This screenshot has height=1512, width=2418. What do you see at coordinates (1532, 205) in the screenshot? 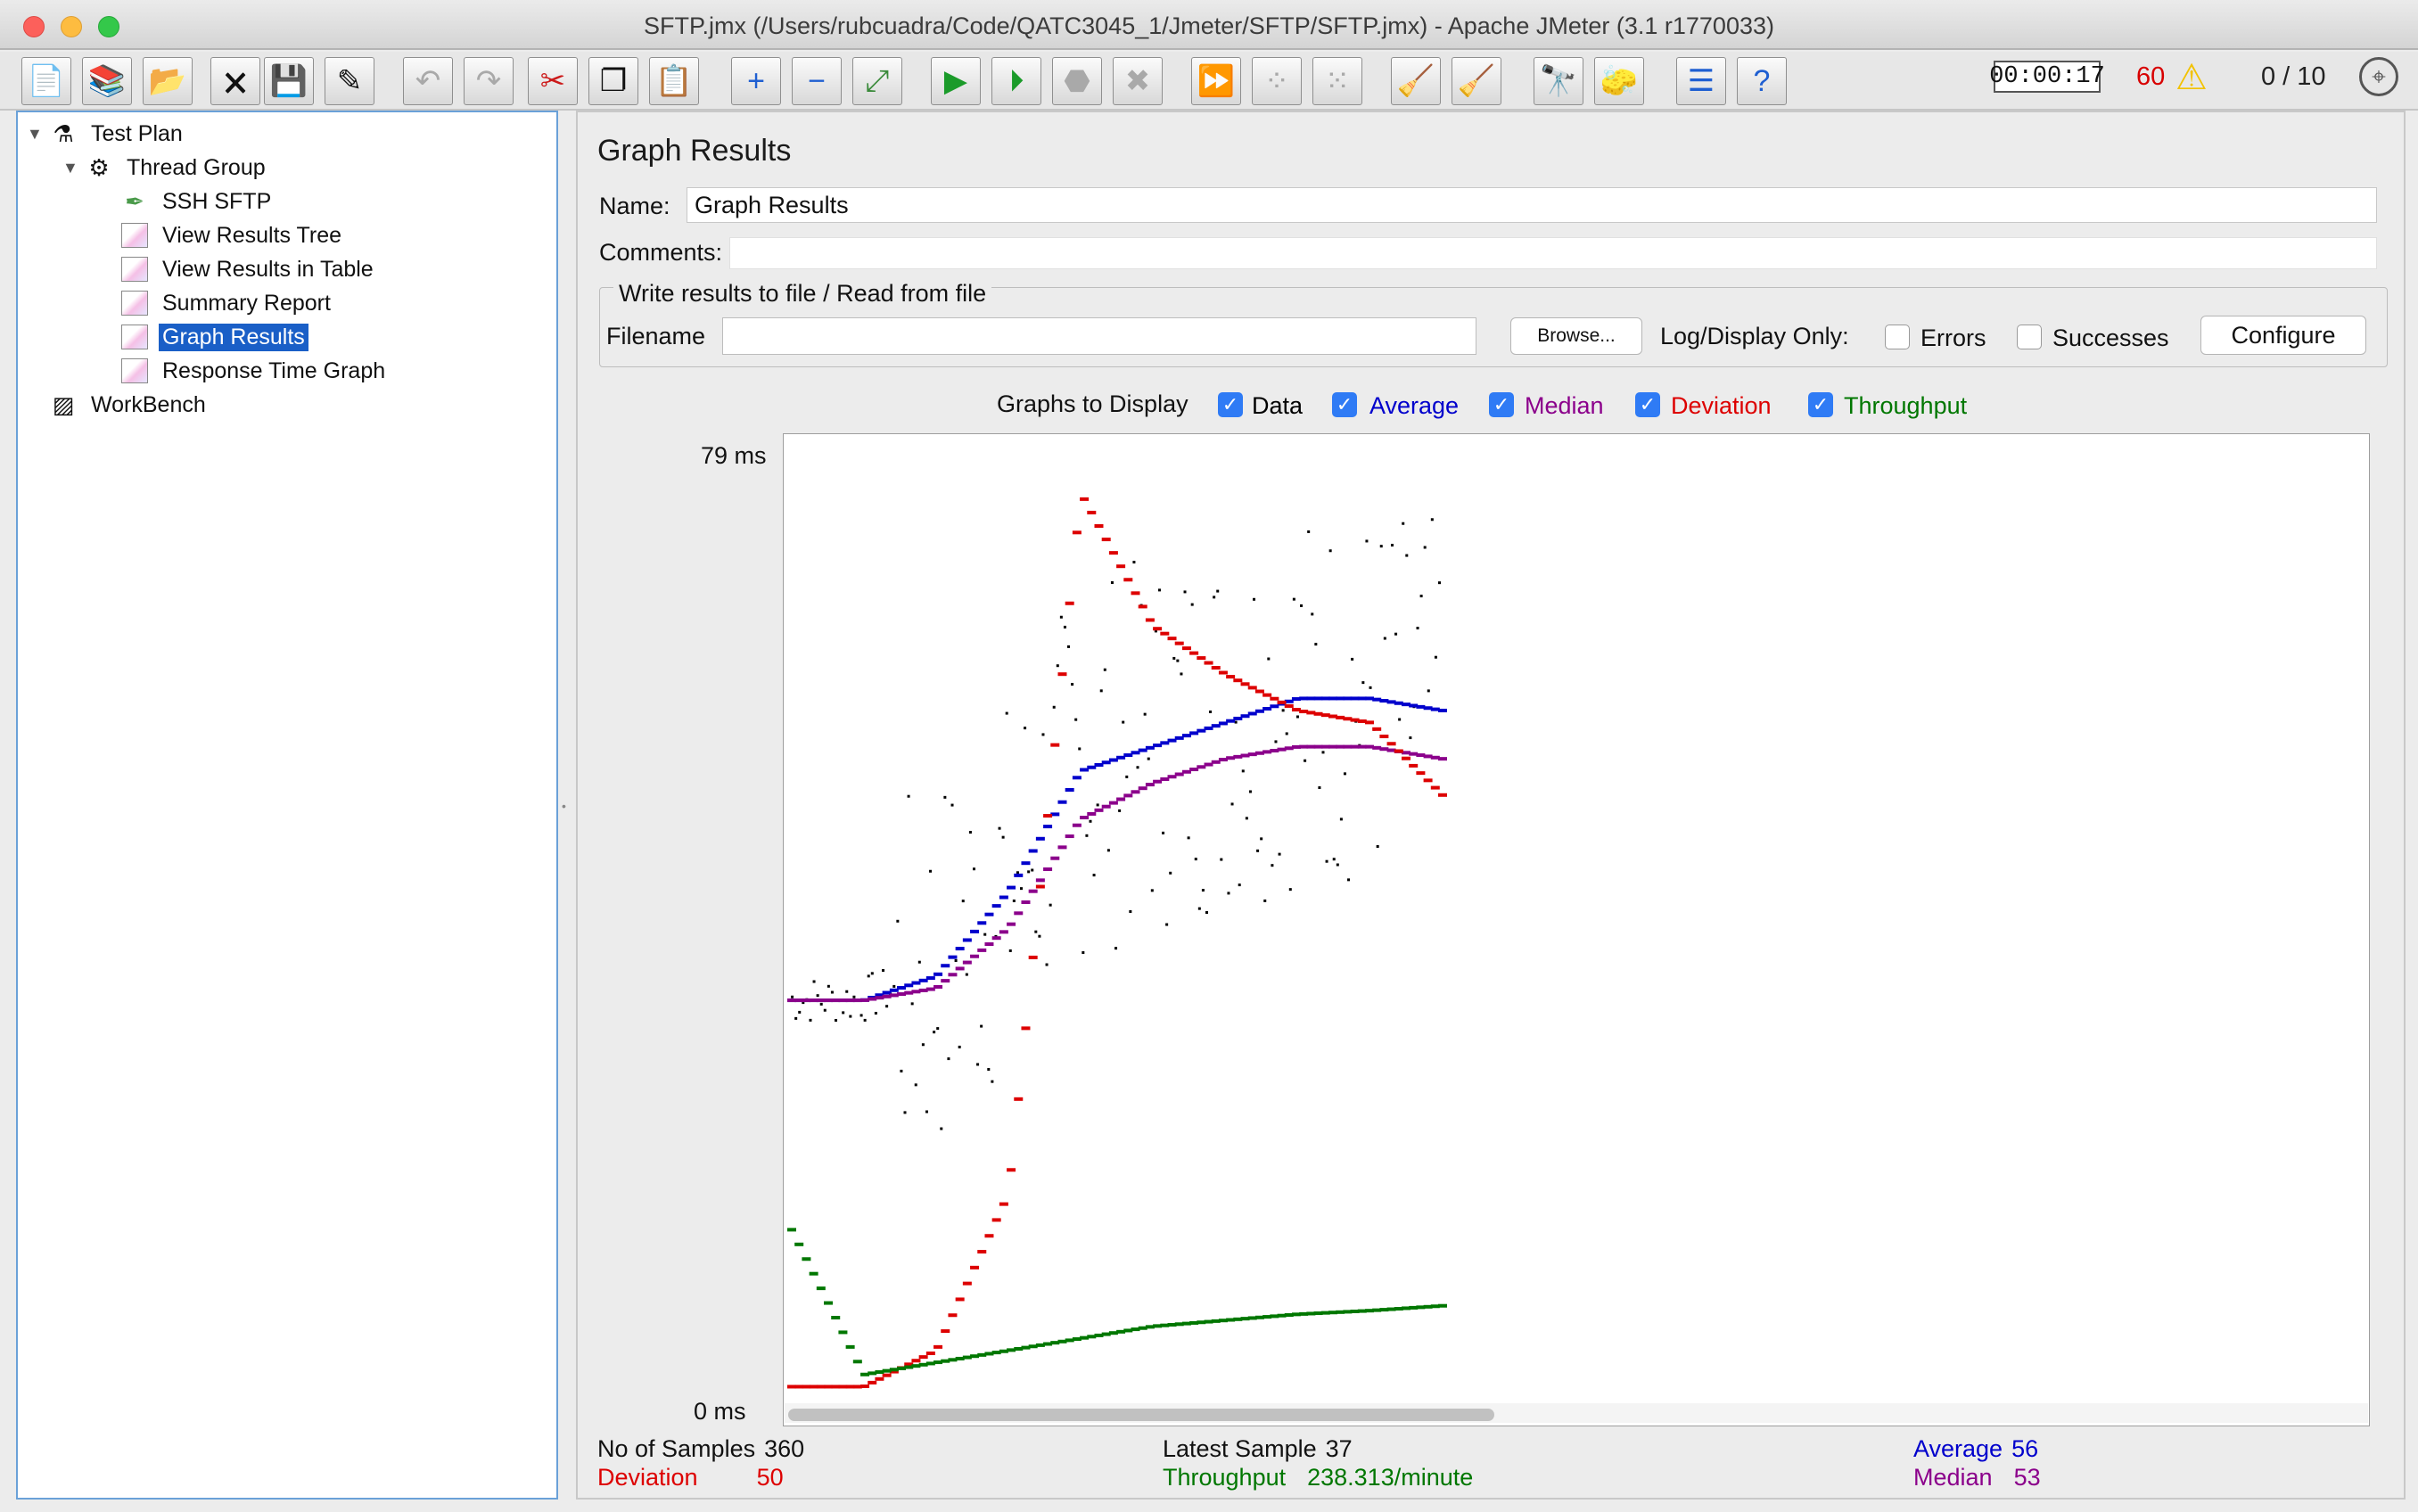
I see `name-field: Graph Results` at bounding box center [1532, 205].